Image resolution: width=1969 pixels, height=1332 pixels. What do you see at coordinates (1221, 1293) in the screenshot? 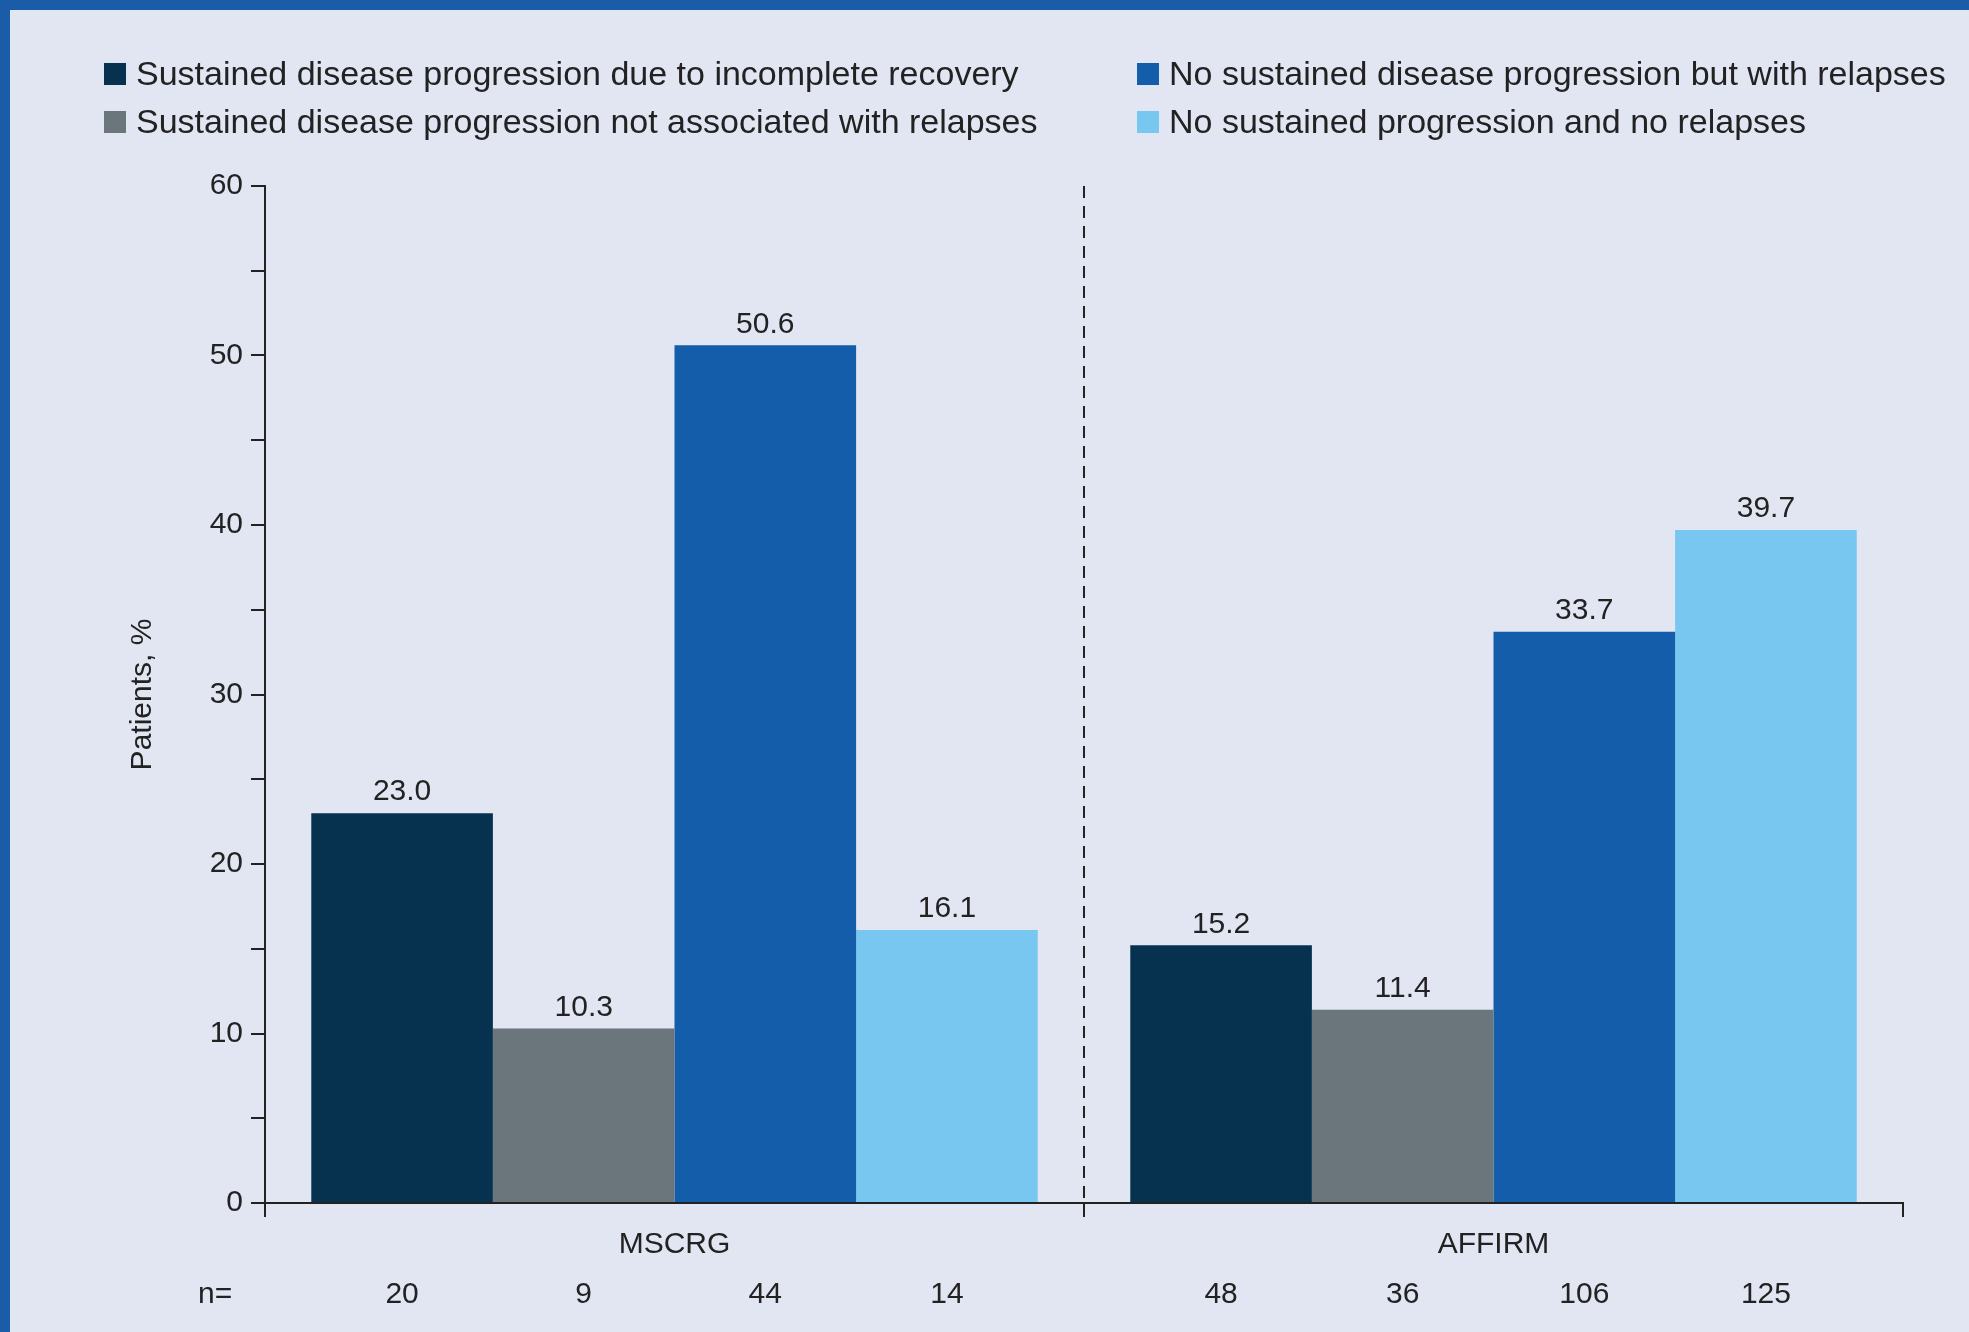
I see `text: 48` at bounding box center [1221, 1293].